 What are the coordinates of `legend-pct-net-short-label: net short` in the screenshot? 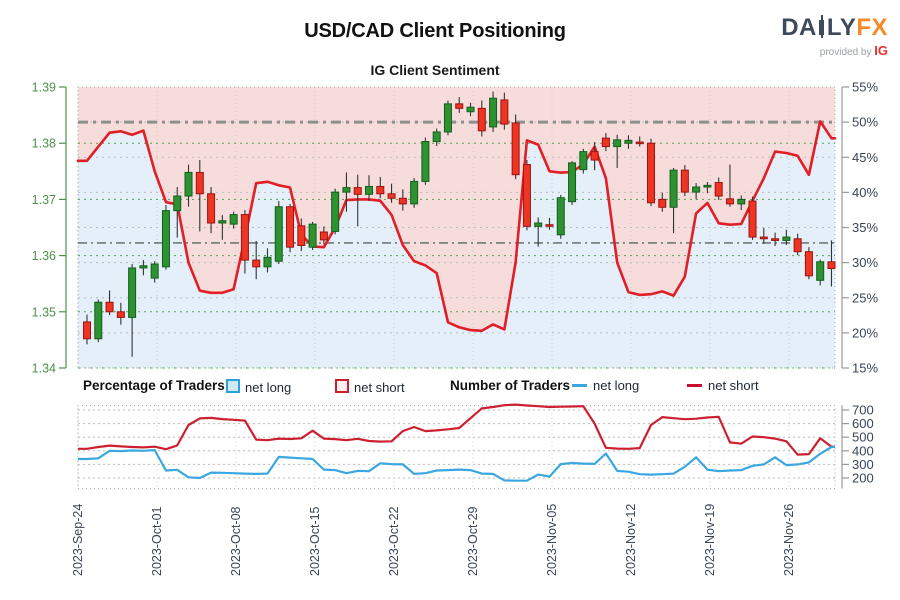 It's located at (379, 387).